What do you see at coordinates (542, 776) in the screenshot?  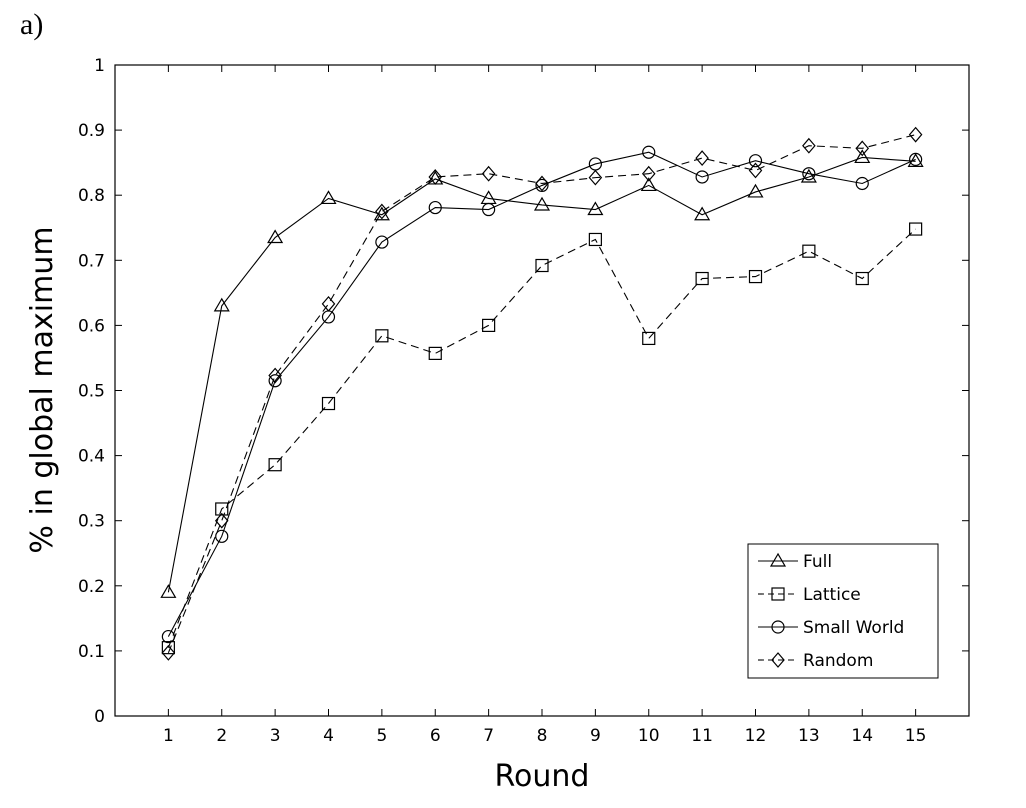 I see `x-axis-title: Round` at bounding box center [542, 776].